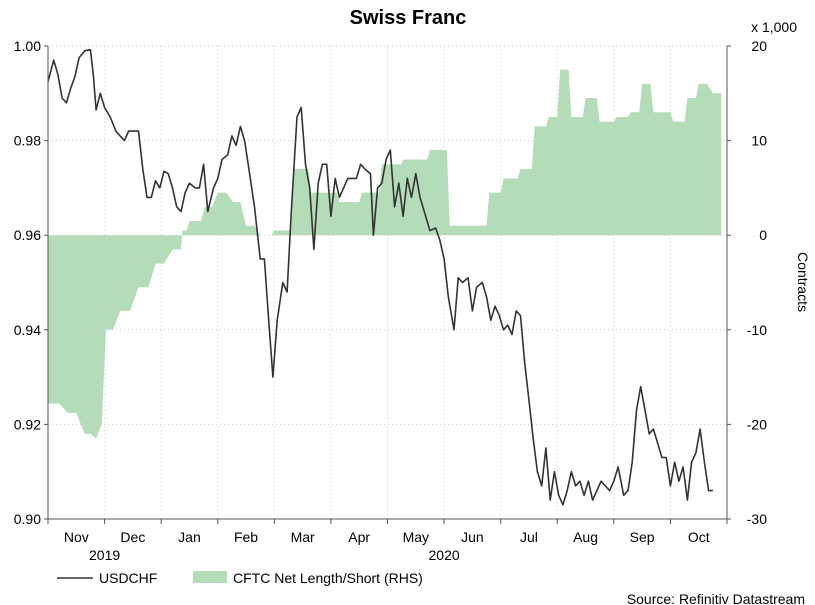  I want to click on month-label: Nov, so click(76, 537).